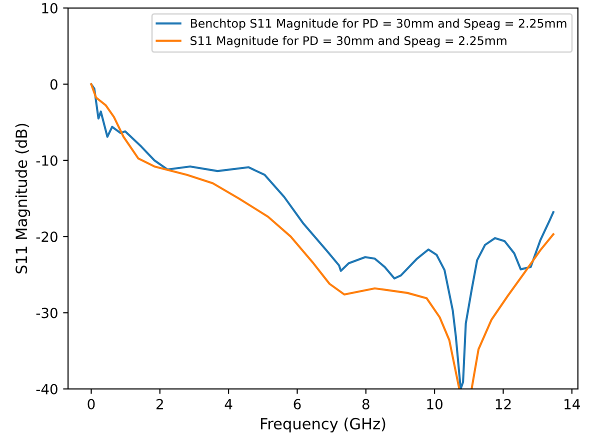  Describe the element at coordinates (54, 84) in the screenshot. I see `y-tick-label: 0` at that location.